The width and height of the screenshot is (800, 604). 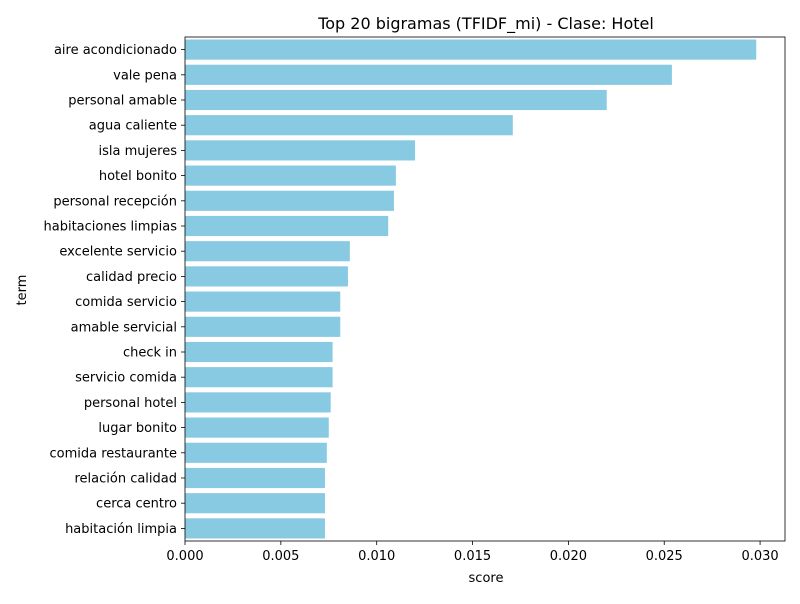 I want to click on y-tick-label: vale pena, so click(x=145, y=75).